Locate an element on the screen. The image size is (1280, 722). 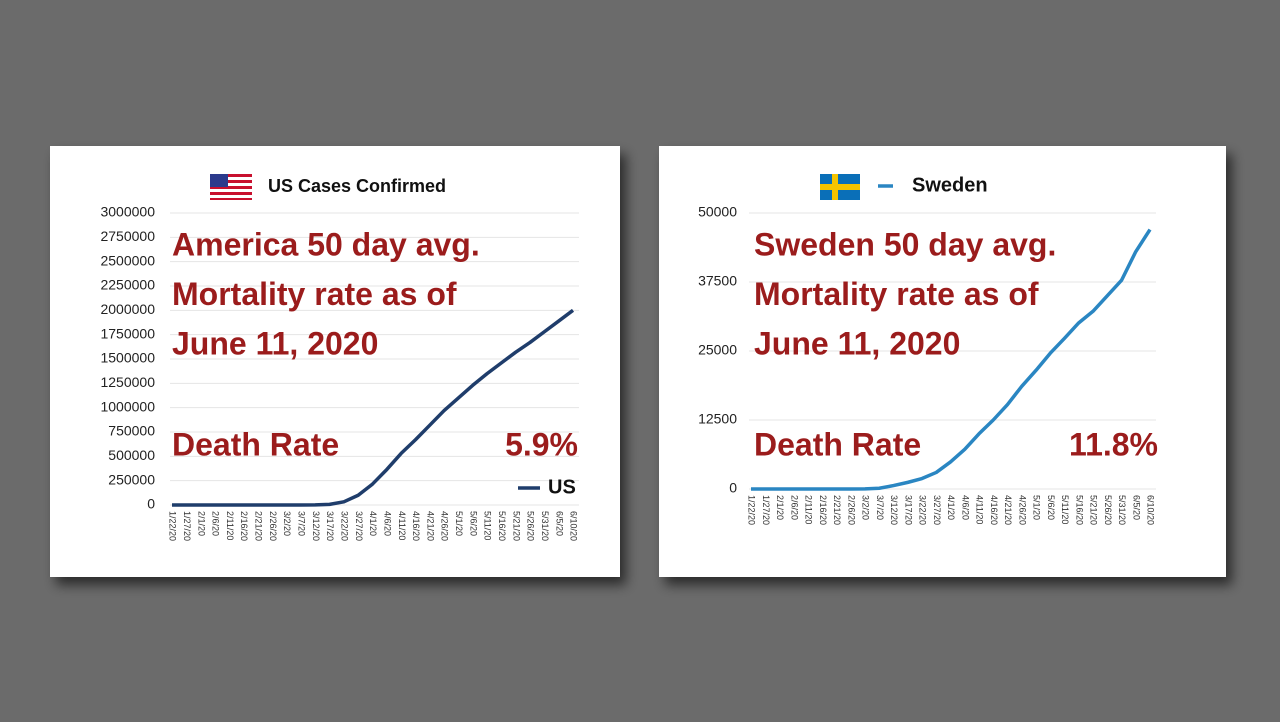
y-tick-label: 2500000 is located at coordinates (127, 260).